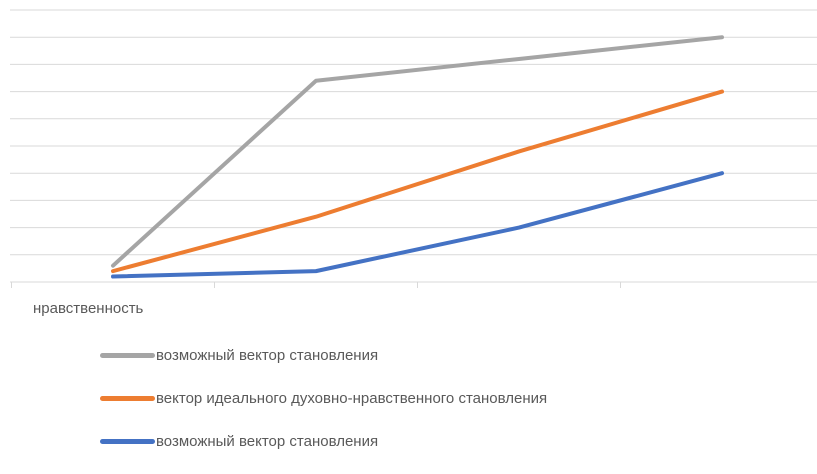  What do you see at coordinates (88, 308) in the screenshot?
I see `category-label-1: нравственность` at bounding box center [88, 308].